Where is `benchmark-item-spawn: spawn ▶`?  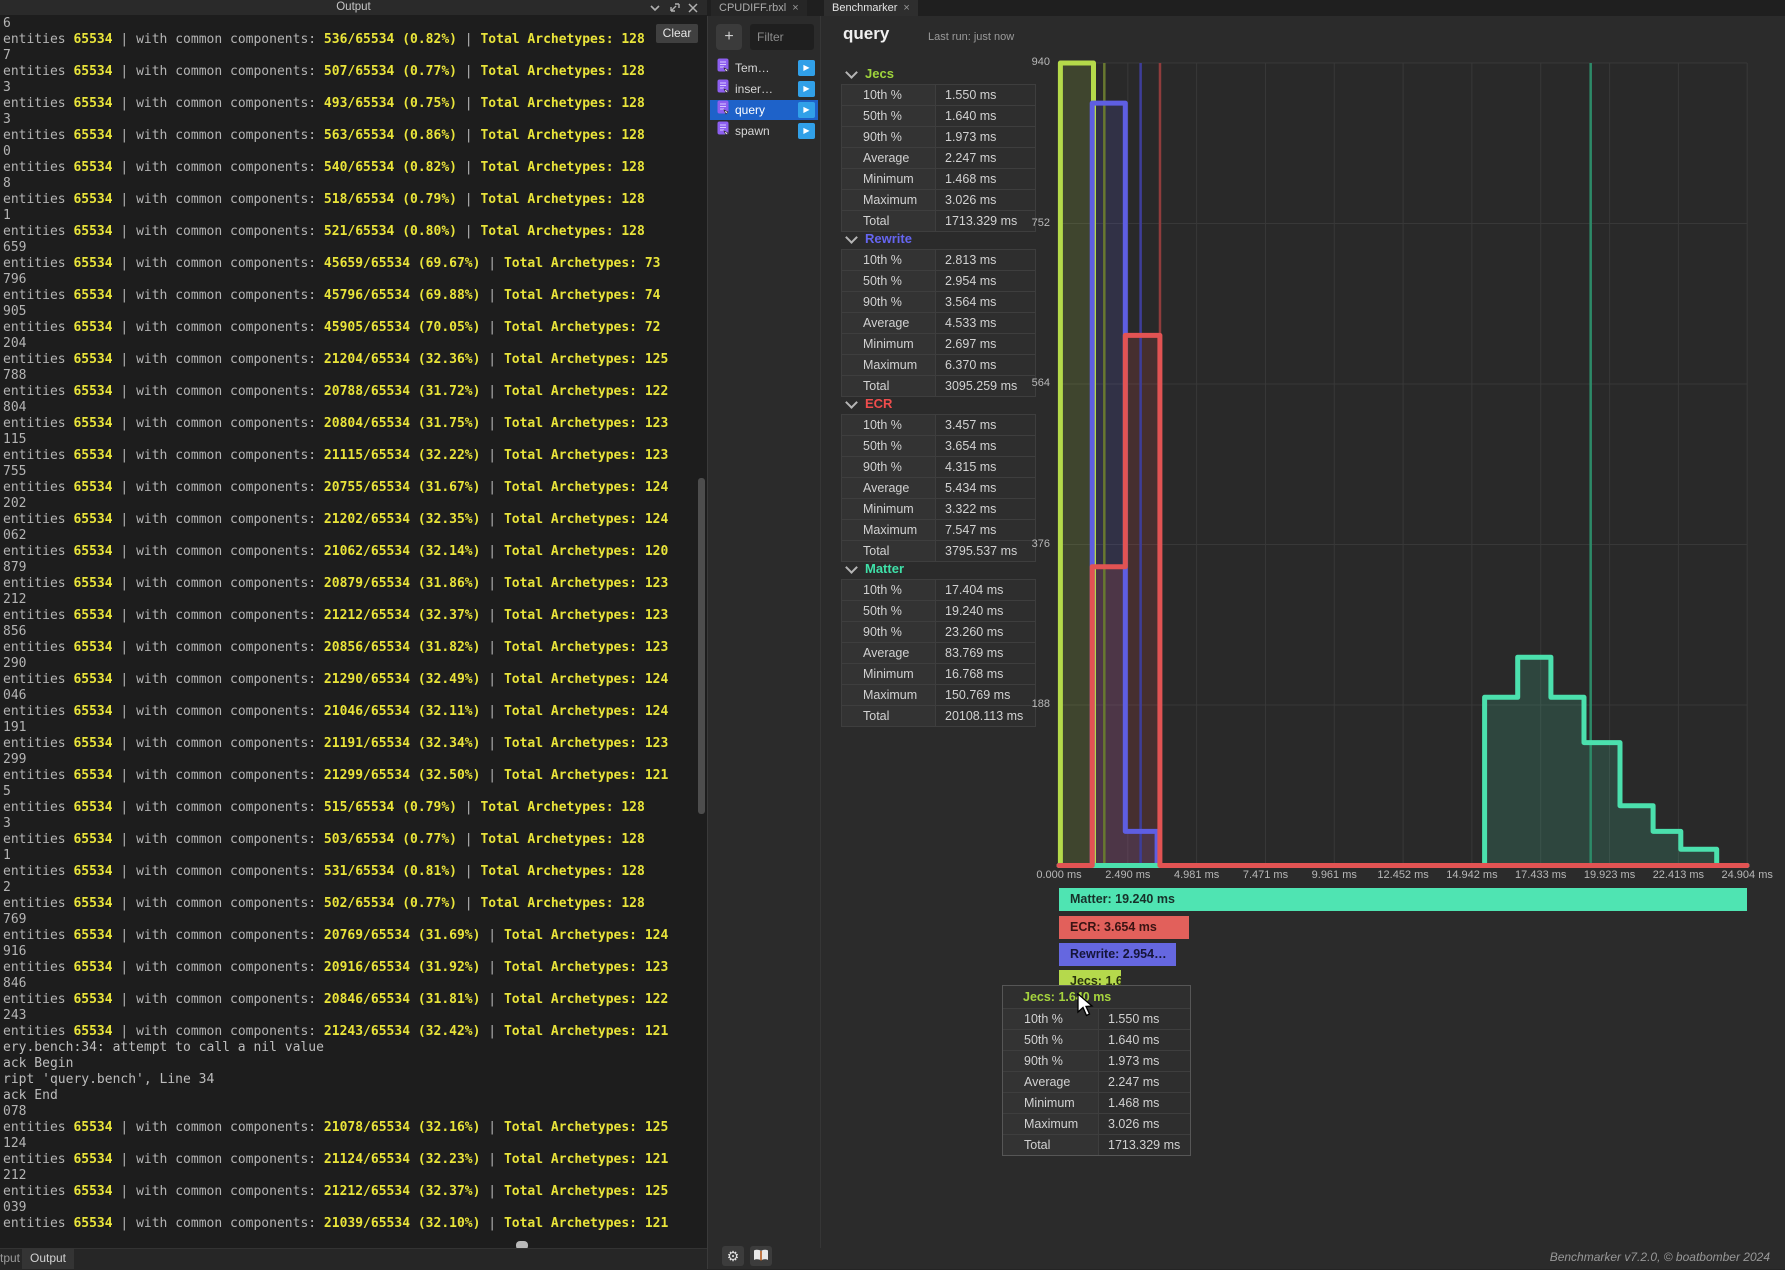 benchmark-item-spawn: spawn ▶ is located at coordinates (764, 131).